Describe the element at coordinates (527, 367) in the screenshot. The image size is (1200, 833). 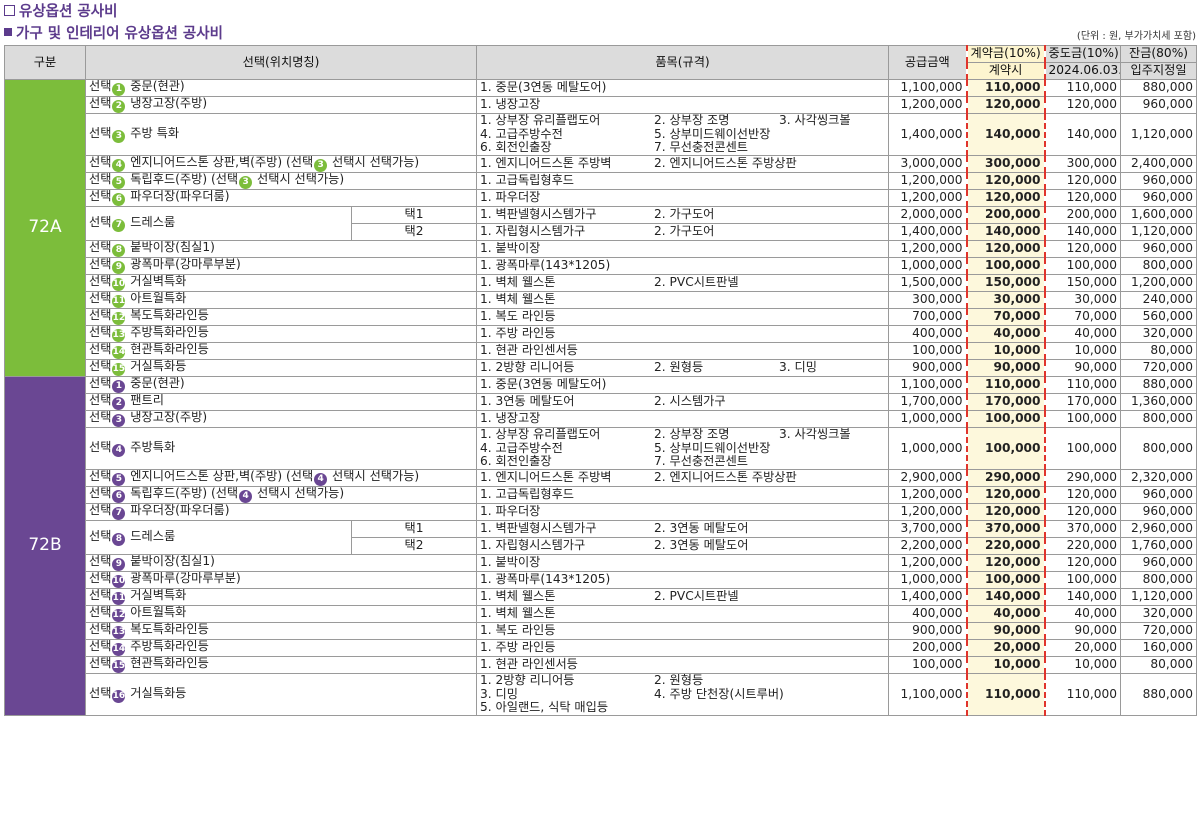
I see `item-spec-entry: 1. 2방향 리니어등` at that location.